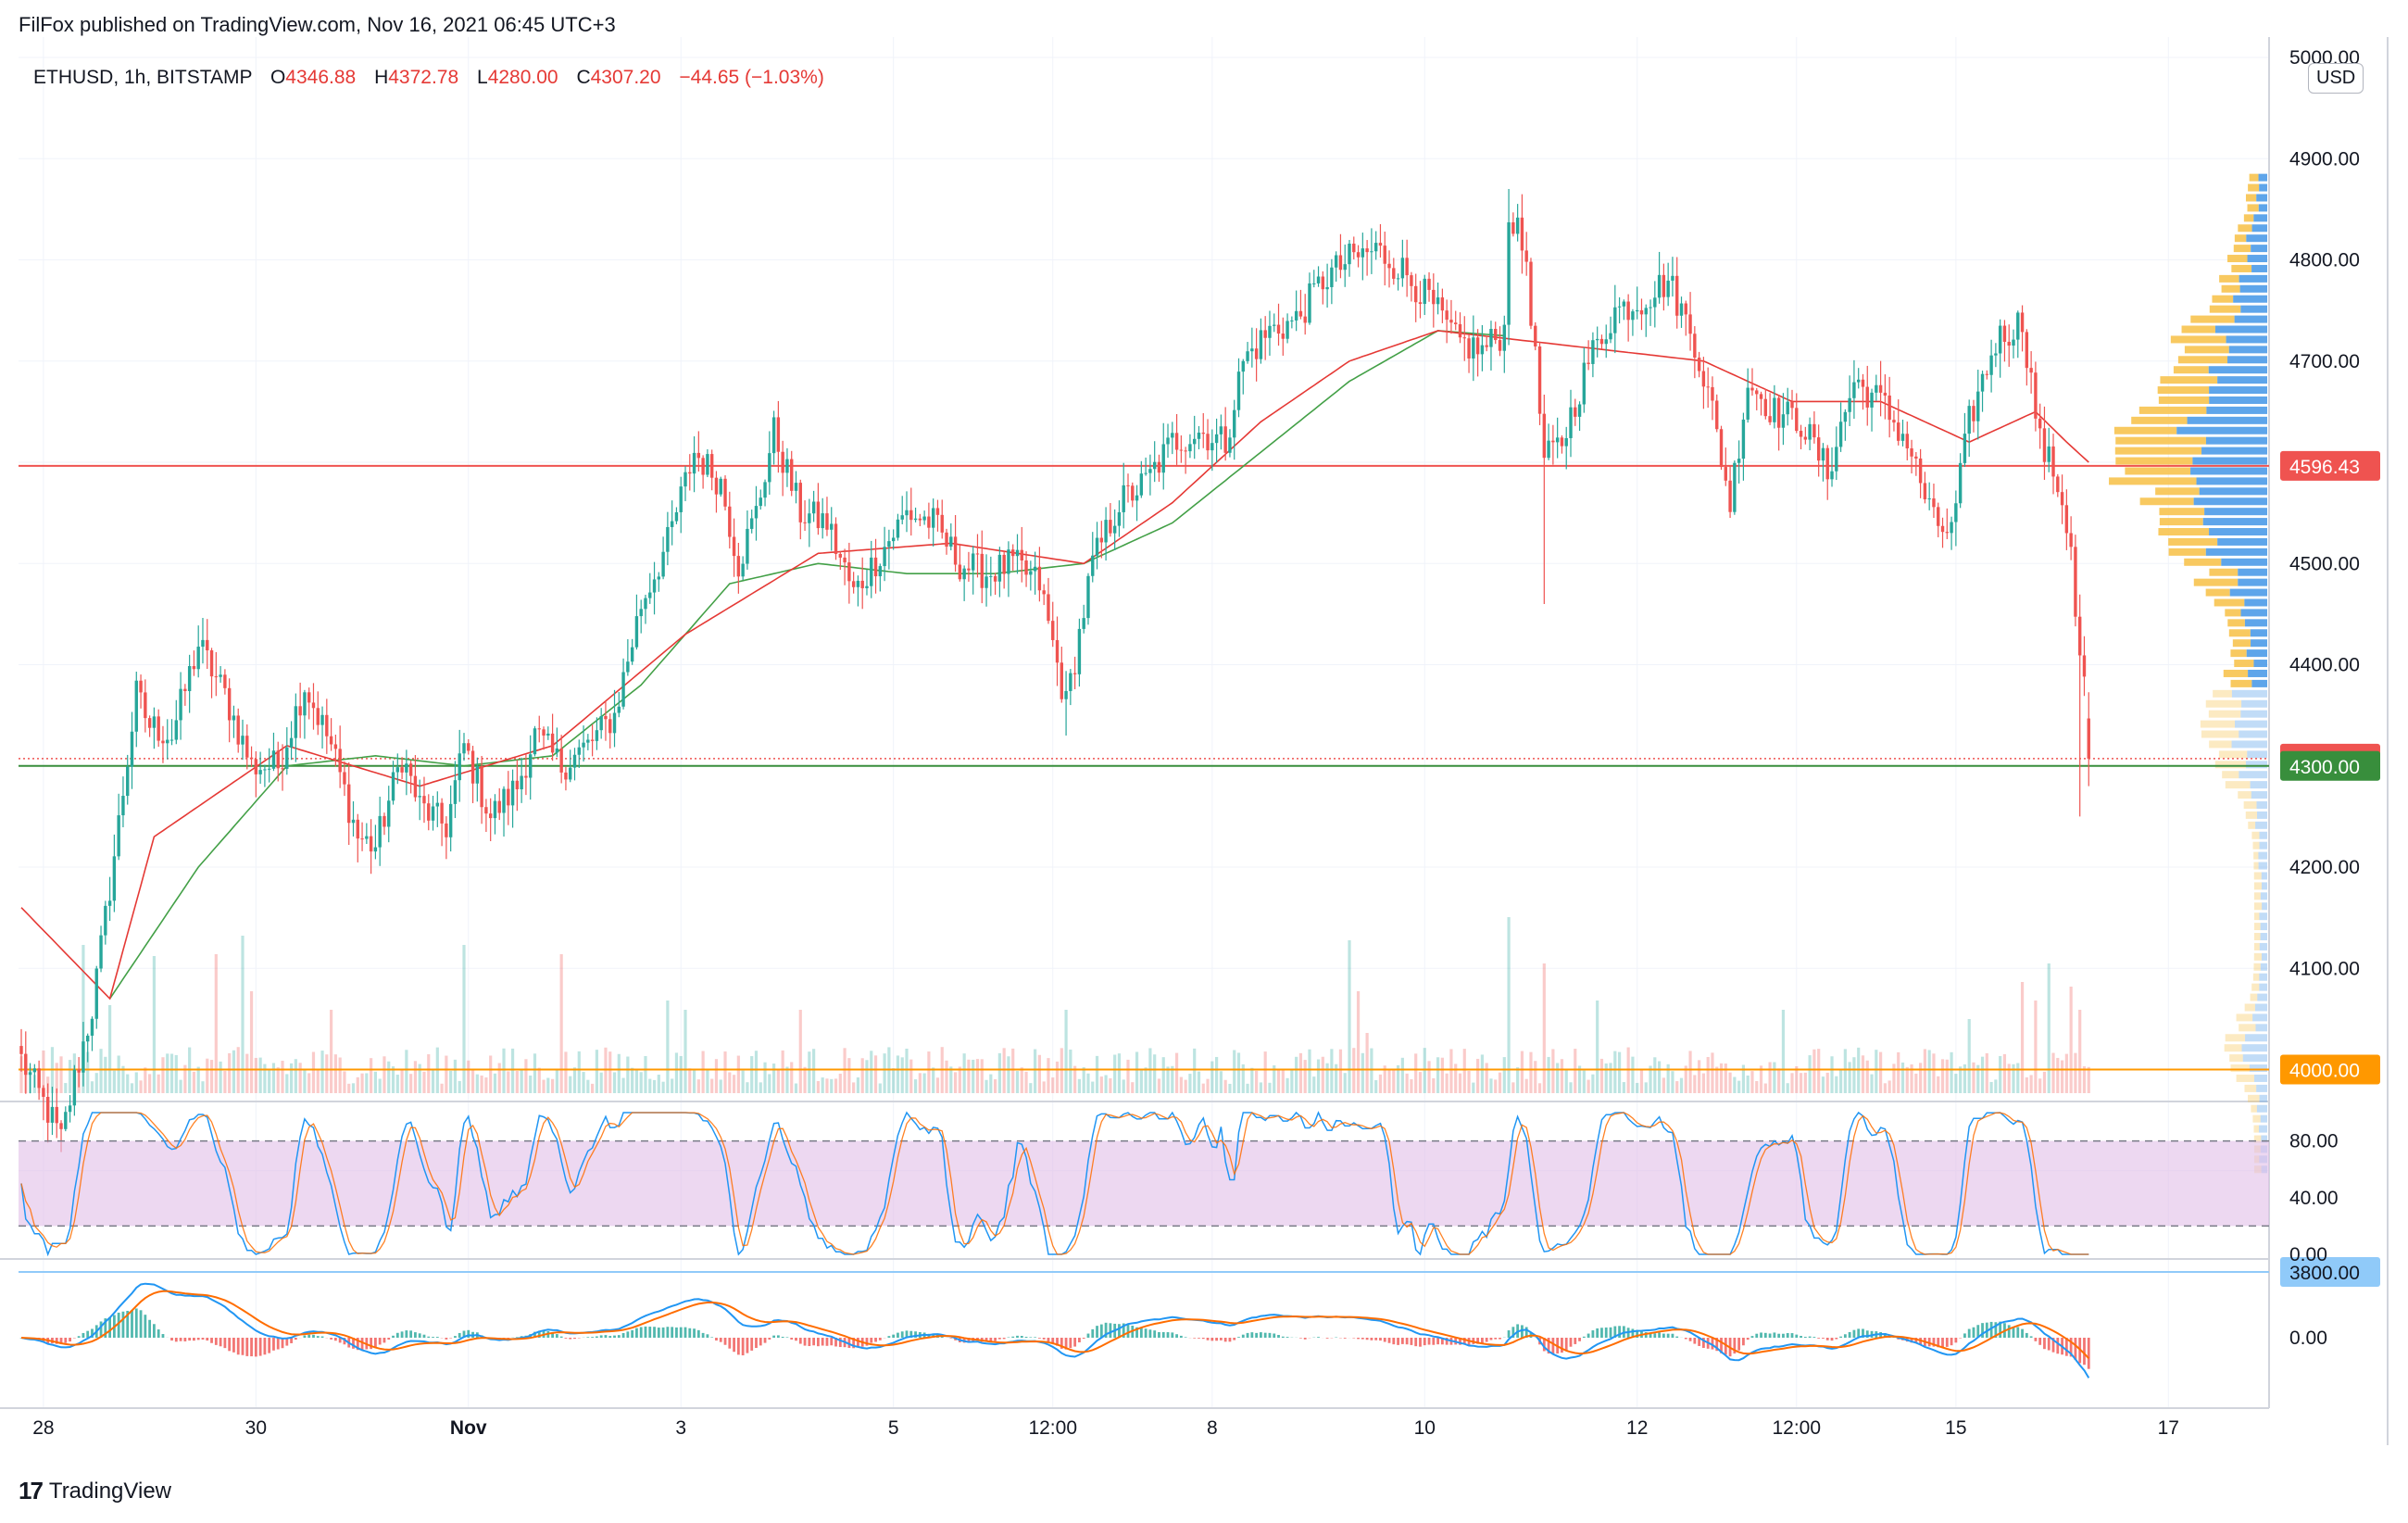 The height and width of the screenshot is (1523, 2408). What do you see at coordinates (2336, 78) in the screenshot?
I see `currency-button: USD` at bounding box center [2336, 78].